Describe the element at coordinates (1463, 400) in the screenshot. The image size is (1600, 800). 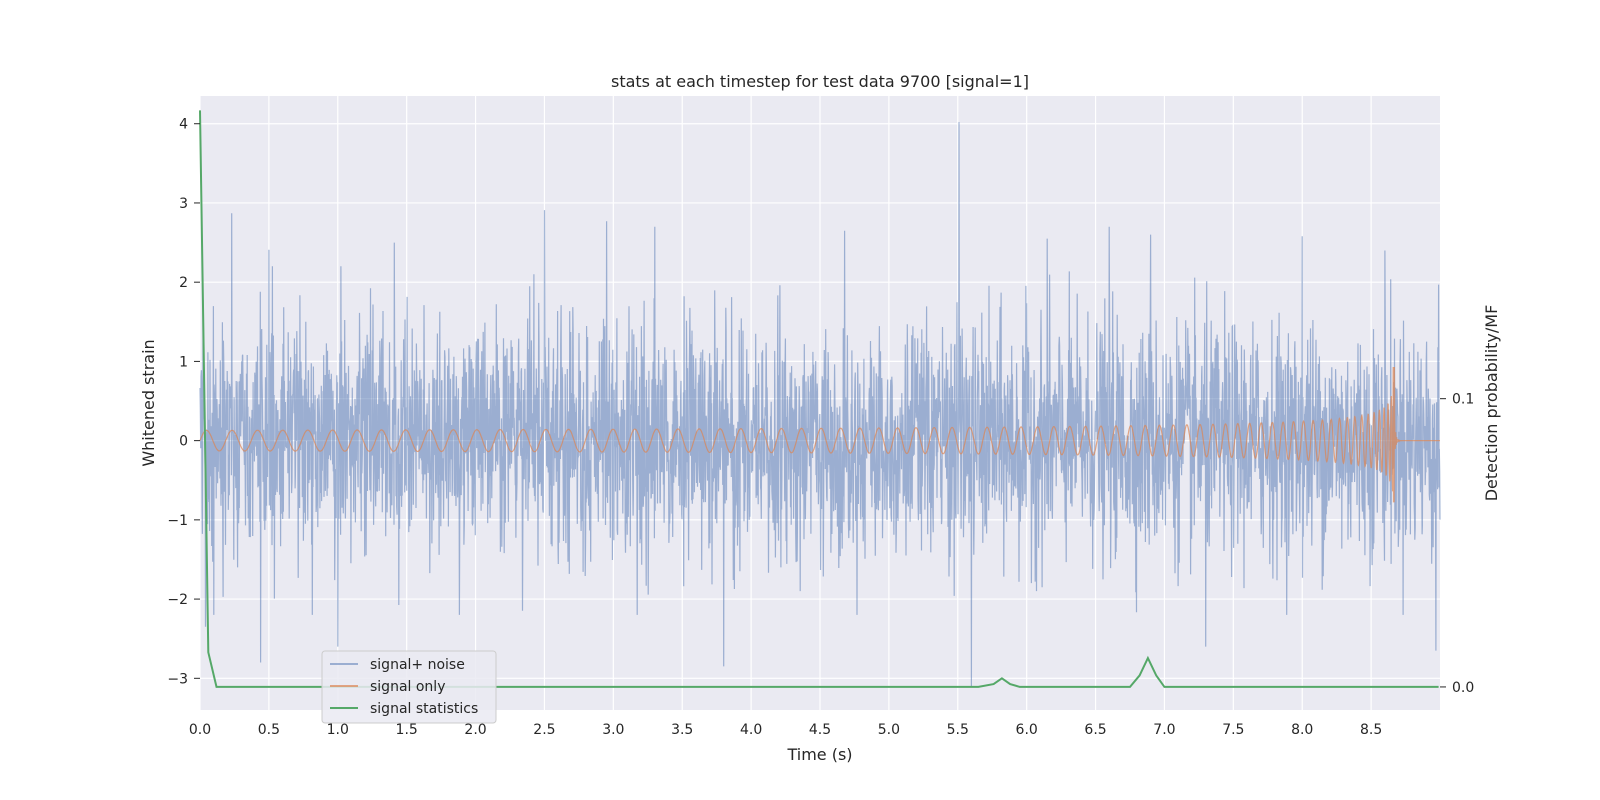
I see `y2-tick-label: 0.1` at that location.